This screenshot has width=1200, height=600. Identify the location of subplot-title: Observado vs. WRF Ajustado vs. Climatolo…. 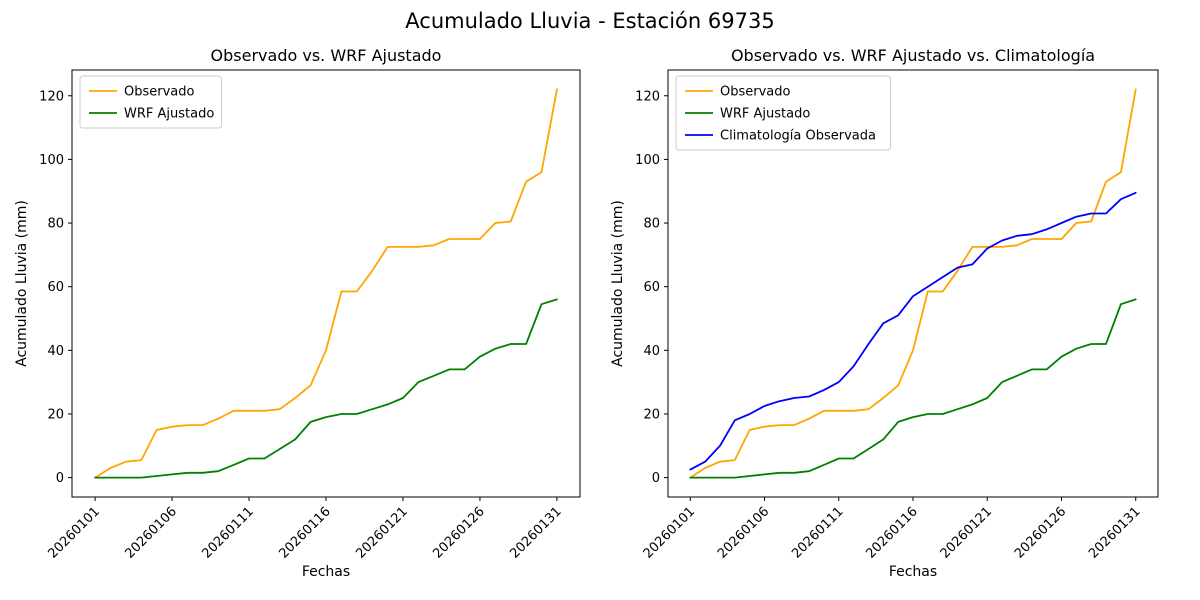
(913, 55).